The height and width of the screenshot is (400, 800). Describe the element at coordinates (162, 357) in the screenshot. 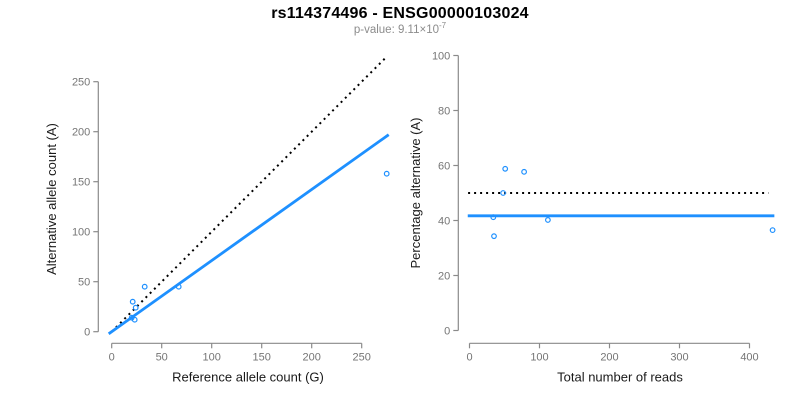

I see `x-tick-label: 50` at that location.